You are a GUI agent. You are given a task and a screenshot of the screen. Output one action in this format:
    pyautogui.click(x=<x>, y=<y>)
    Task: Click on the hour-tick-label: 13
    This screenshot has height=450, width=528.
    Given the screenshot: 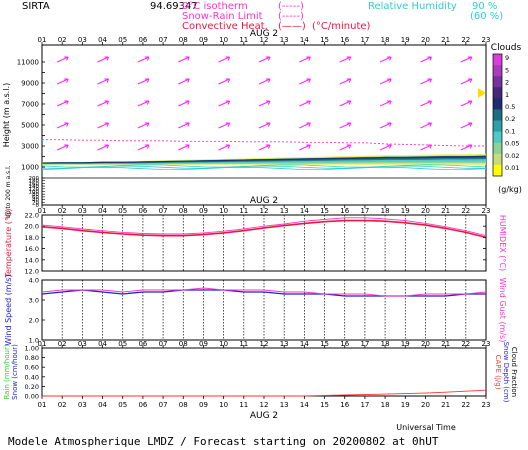 What is the action you would take?
    pyautogui.click(x=284, y=40)
    